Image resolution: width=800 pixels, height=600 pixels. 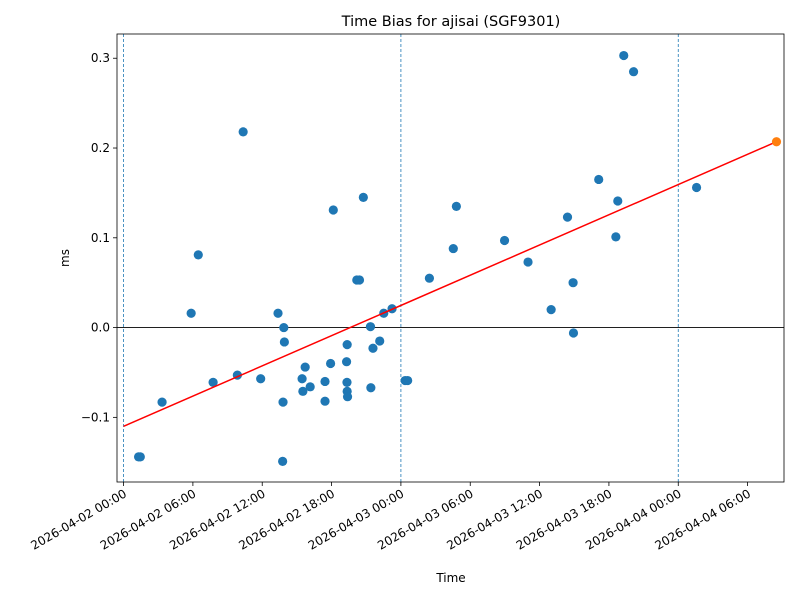 I want to click on y-tick-label: −0.1, so click(x=95, y=417).